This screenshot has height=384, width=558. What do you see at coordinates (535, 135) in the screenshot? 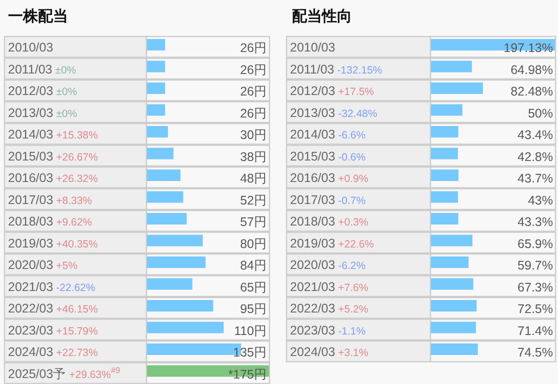
I see `data-label: 43.4%` at bounding box center [535, 135].